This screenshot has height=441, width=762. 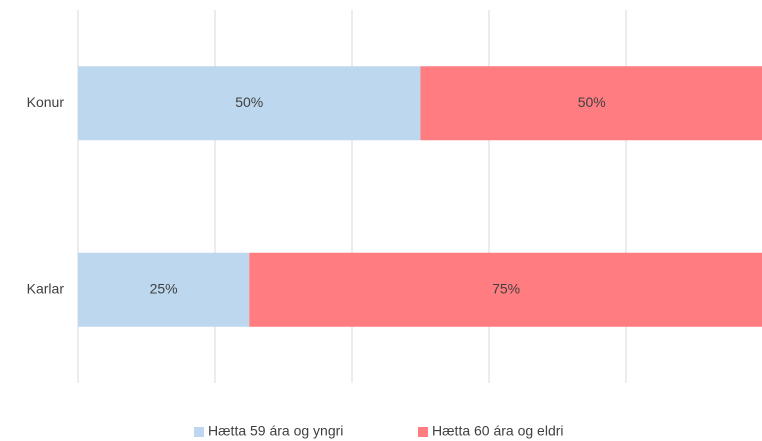 I want to click on data-label: 75%, so click(x=506, y=288).